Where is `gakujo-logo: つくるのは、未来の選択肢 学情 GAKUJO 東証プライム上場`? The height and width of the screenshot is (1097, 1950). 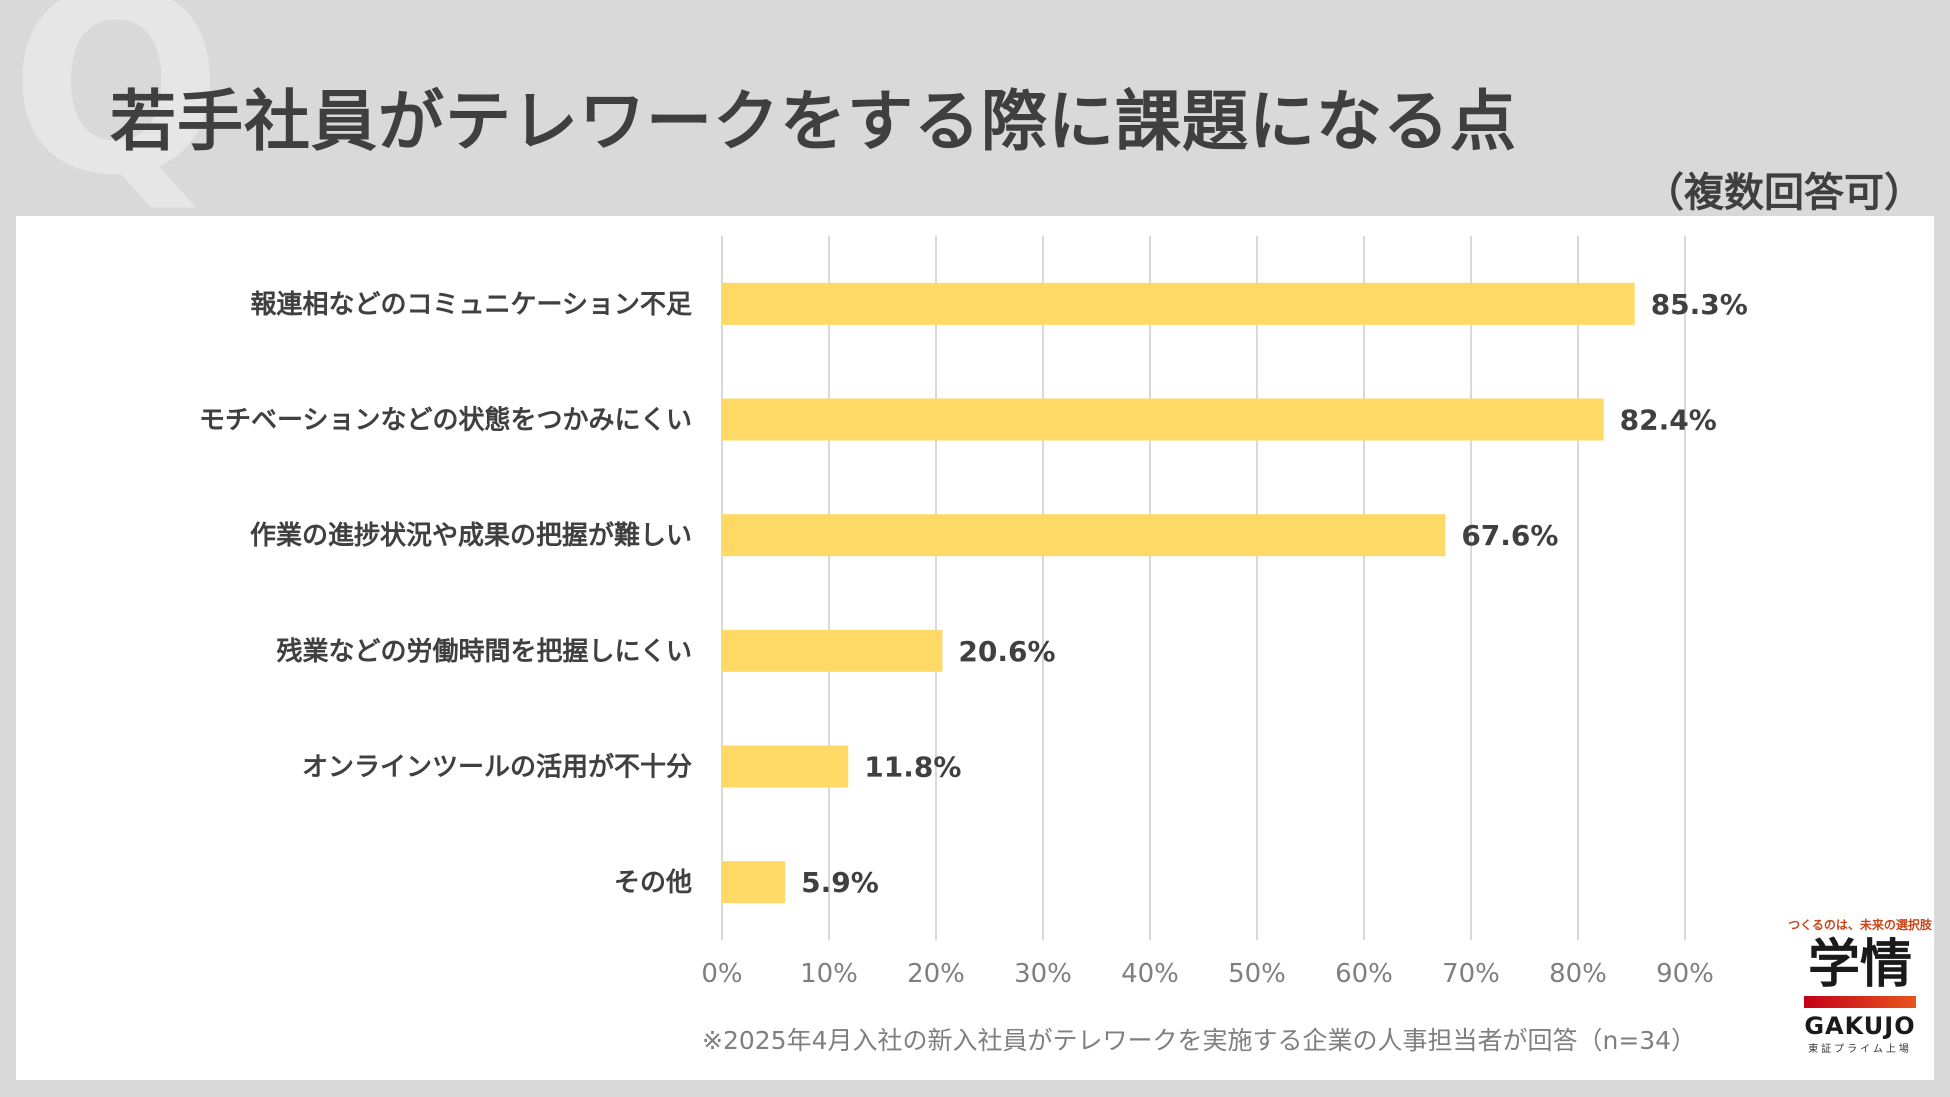
gakujo-logo: つくるのは、未来の選択肢 学情 GAKUJO 東証プライム上場 is located at coordinates (1860, 985).